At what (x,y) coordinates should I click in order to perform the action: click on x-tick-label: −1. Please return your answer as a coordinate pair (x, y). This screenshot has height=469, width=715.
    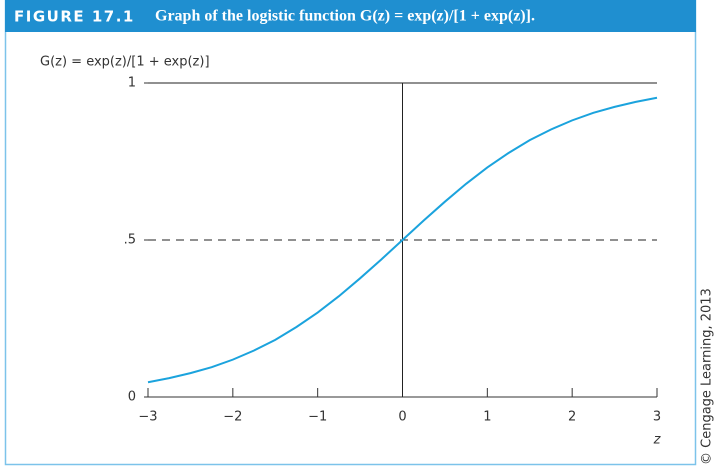
    Looking at the image, I should click on (317, 417).